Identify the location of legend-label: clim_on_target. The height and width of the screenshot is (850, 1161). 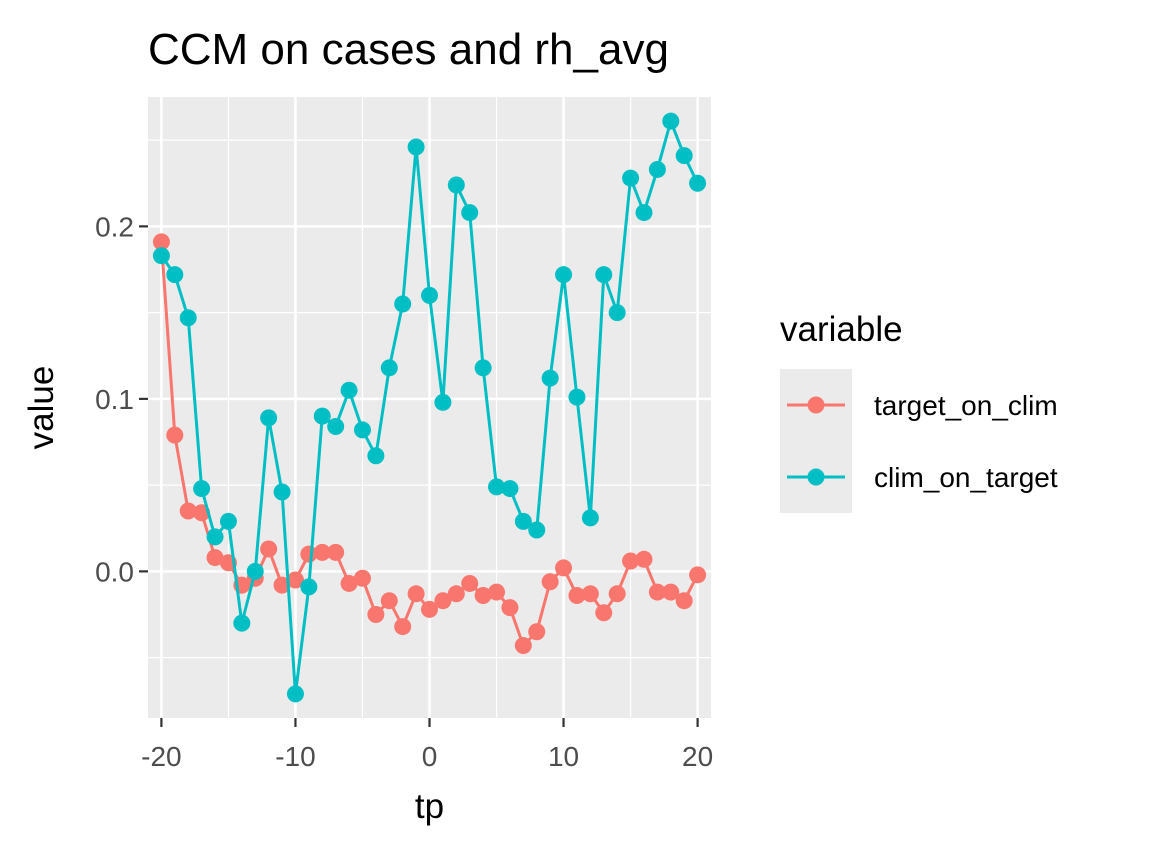
(966, 477).